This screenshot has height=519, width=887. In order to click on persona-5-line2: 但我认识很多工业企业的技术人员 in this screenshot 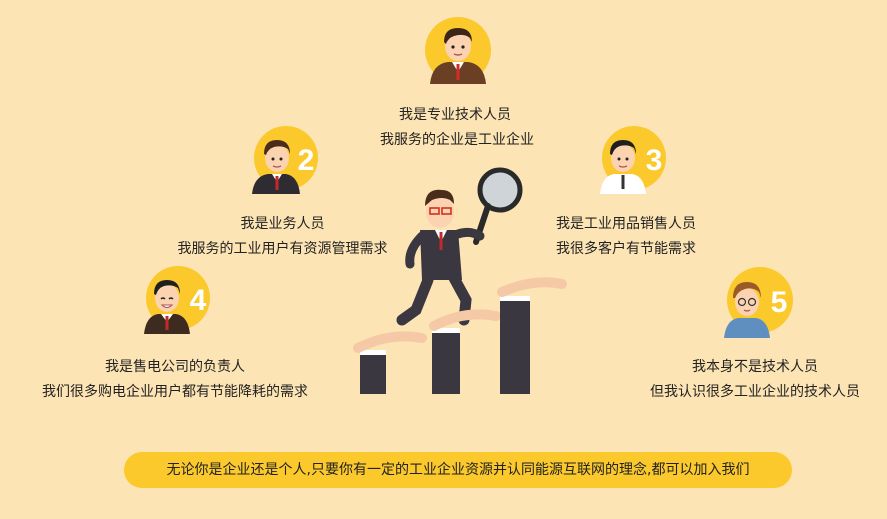, I will do `click(755, 392)`.